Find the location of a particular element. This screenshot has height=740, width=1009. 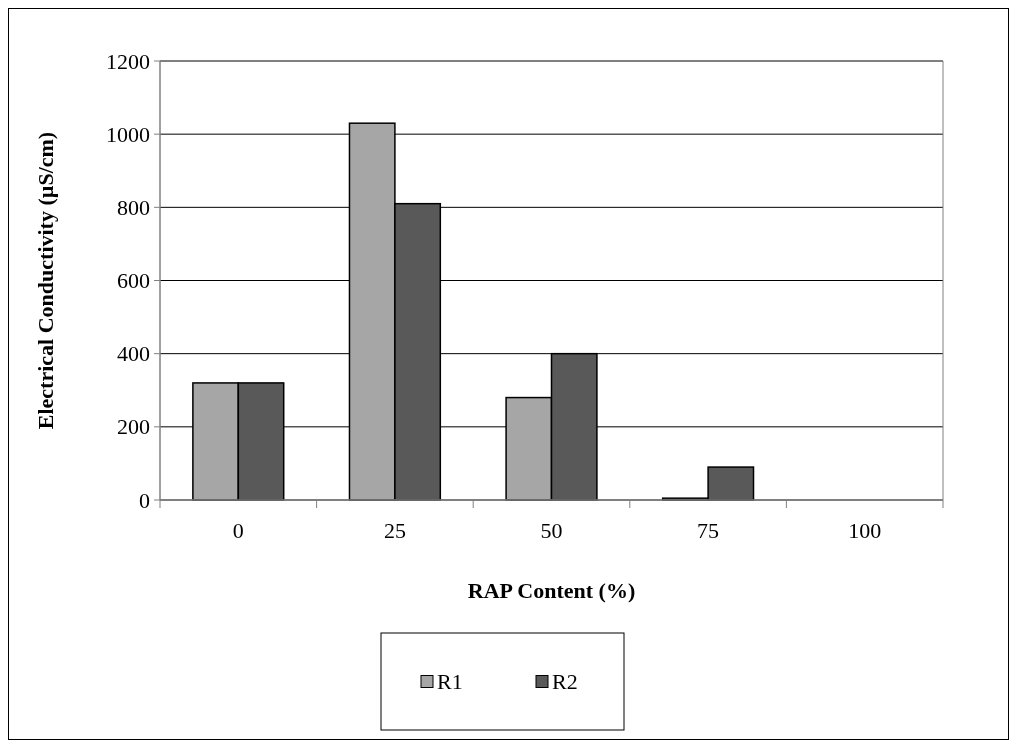

y-tick-label: 200 is located at coordinates (133, 427).